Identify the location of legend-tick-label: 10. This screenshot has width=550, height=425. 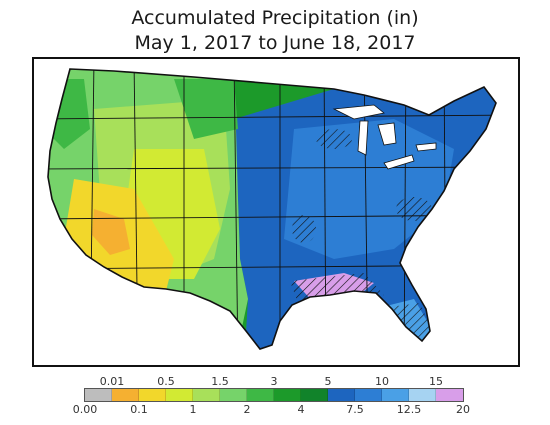
(382, 381).